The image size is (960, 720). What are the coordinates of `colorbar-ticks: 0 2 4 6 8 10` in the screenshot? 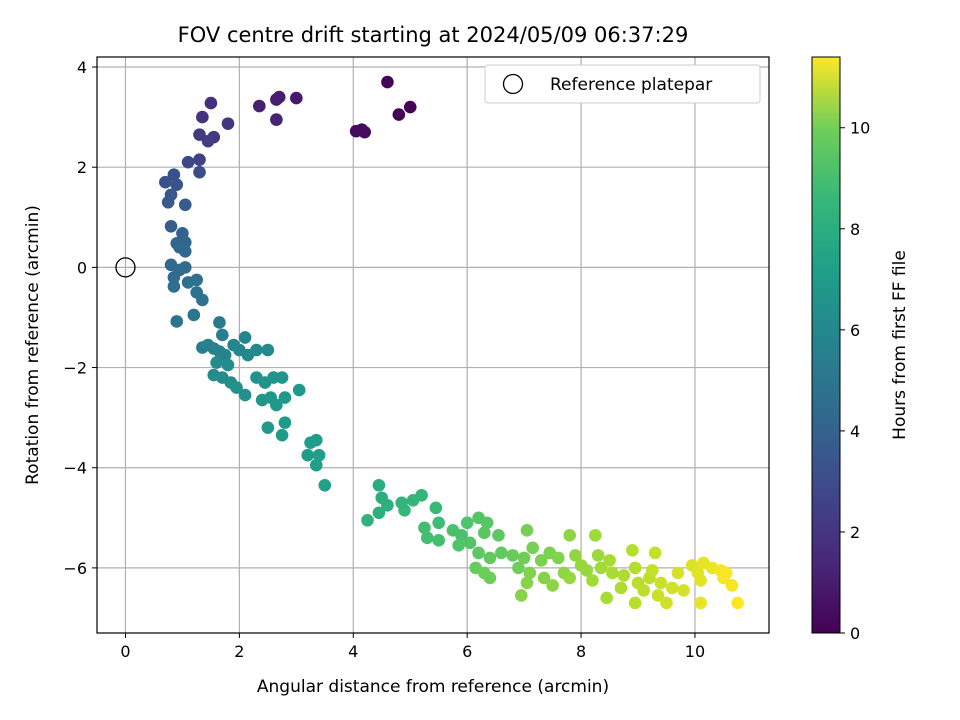 It's located at (855, 381).